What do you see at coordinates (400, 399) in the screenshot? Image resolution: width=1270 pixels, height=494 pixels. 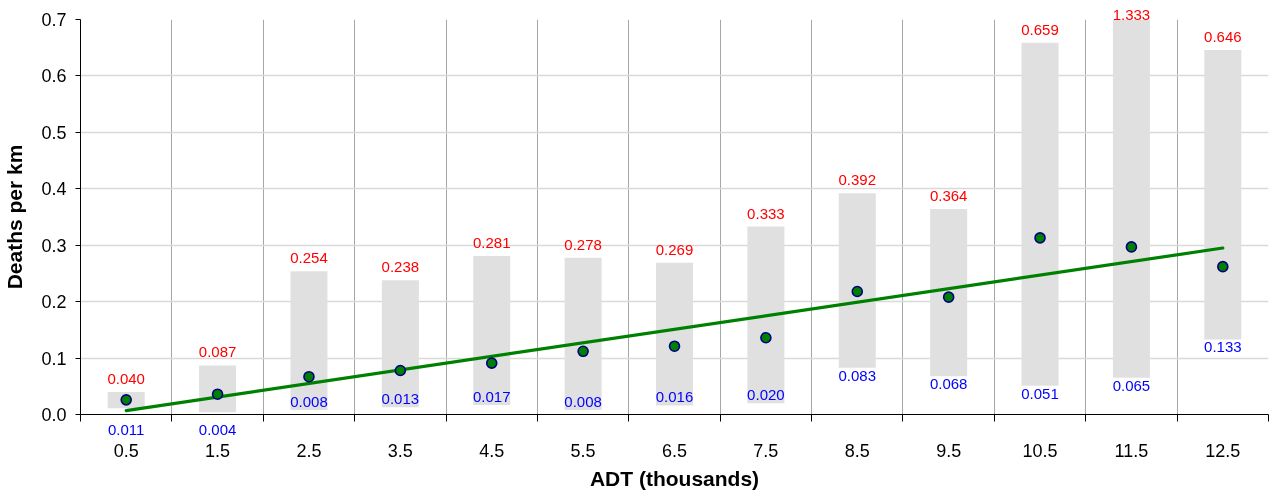 I see `annotation: 0.013` at bounding box center [400, 399].